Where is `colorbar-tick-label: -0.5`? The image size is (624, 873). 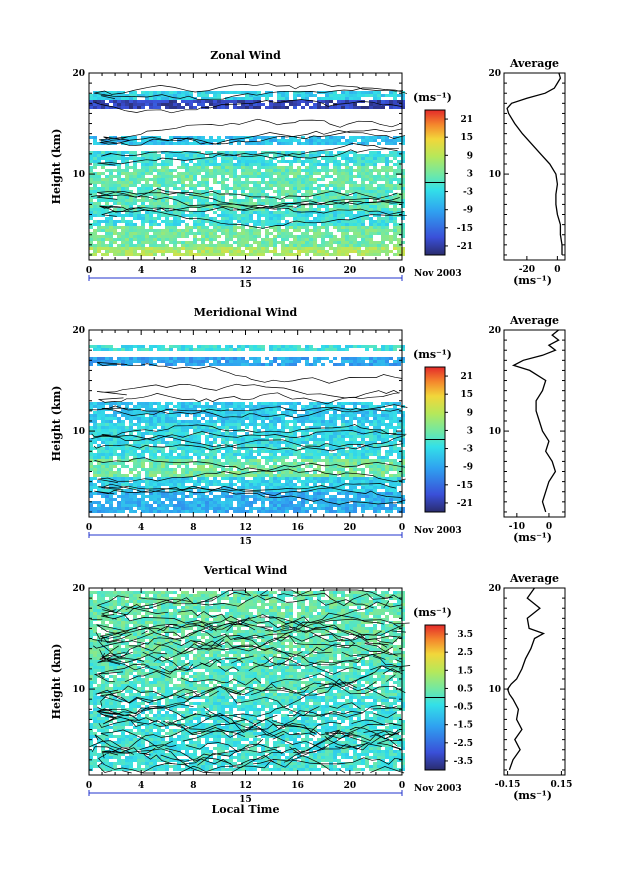
colorbar-tick-label: -0.5 is located at coordinates (463, 708).